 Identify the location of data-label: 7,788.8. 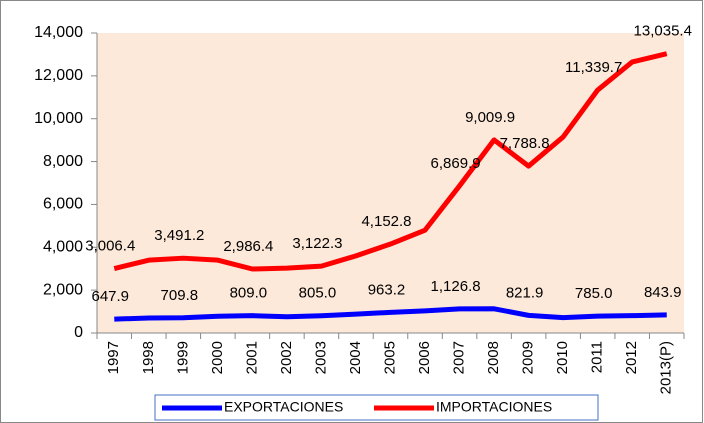
(525, 143).